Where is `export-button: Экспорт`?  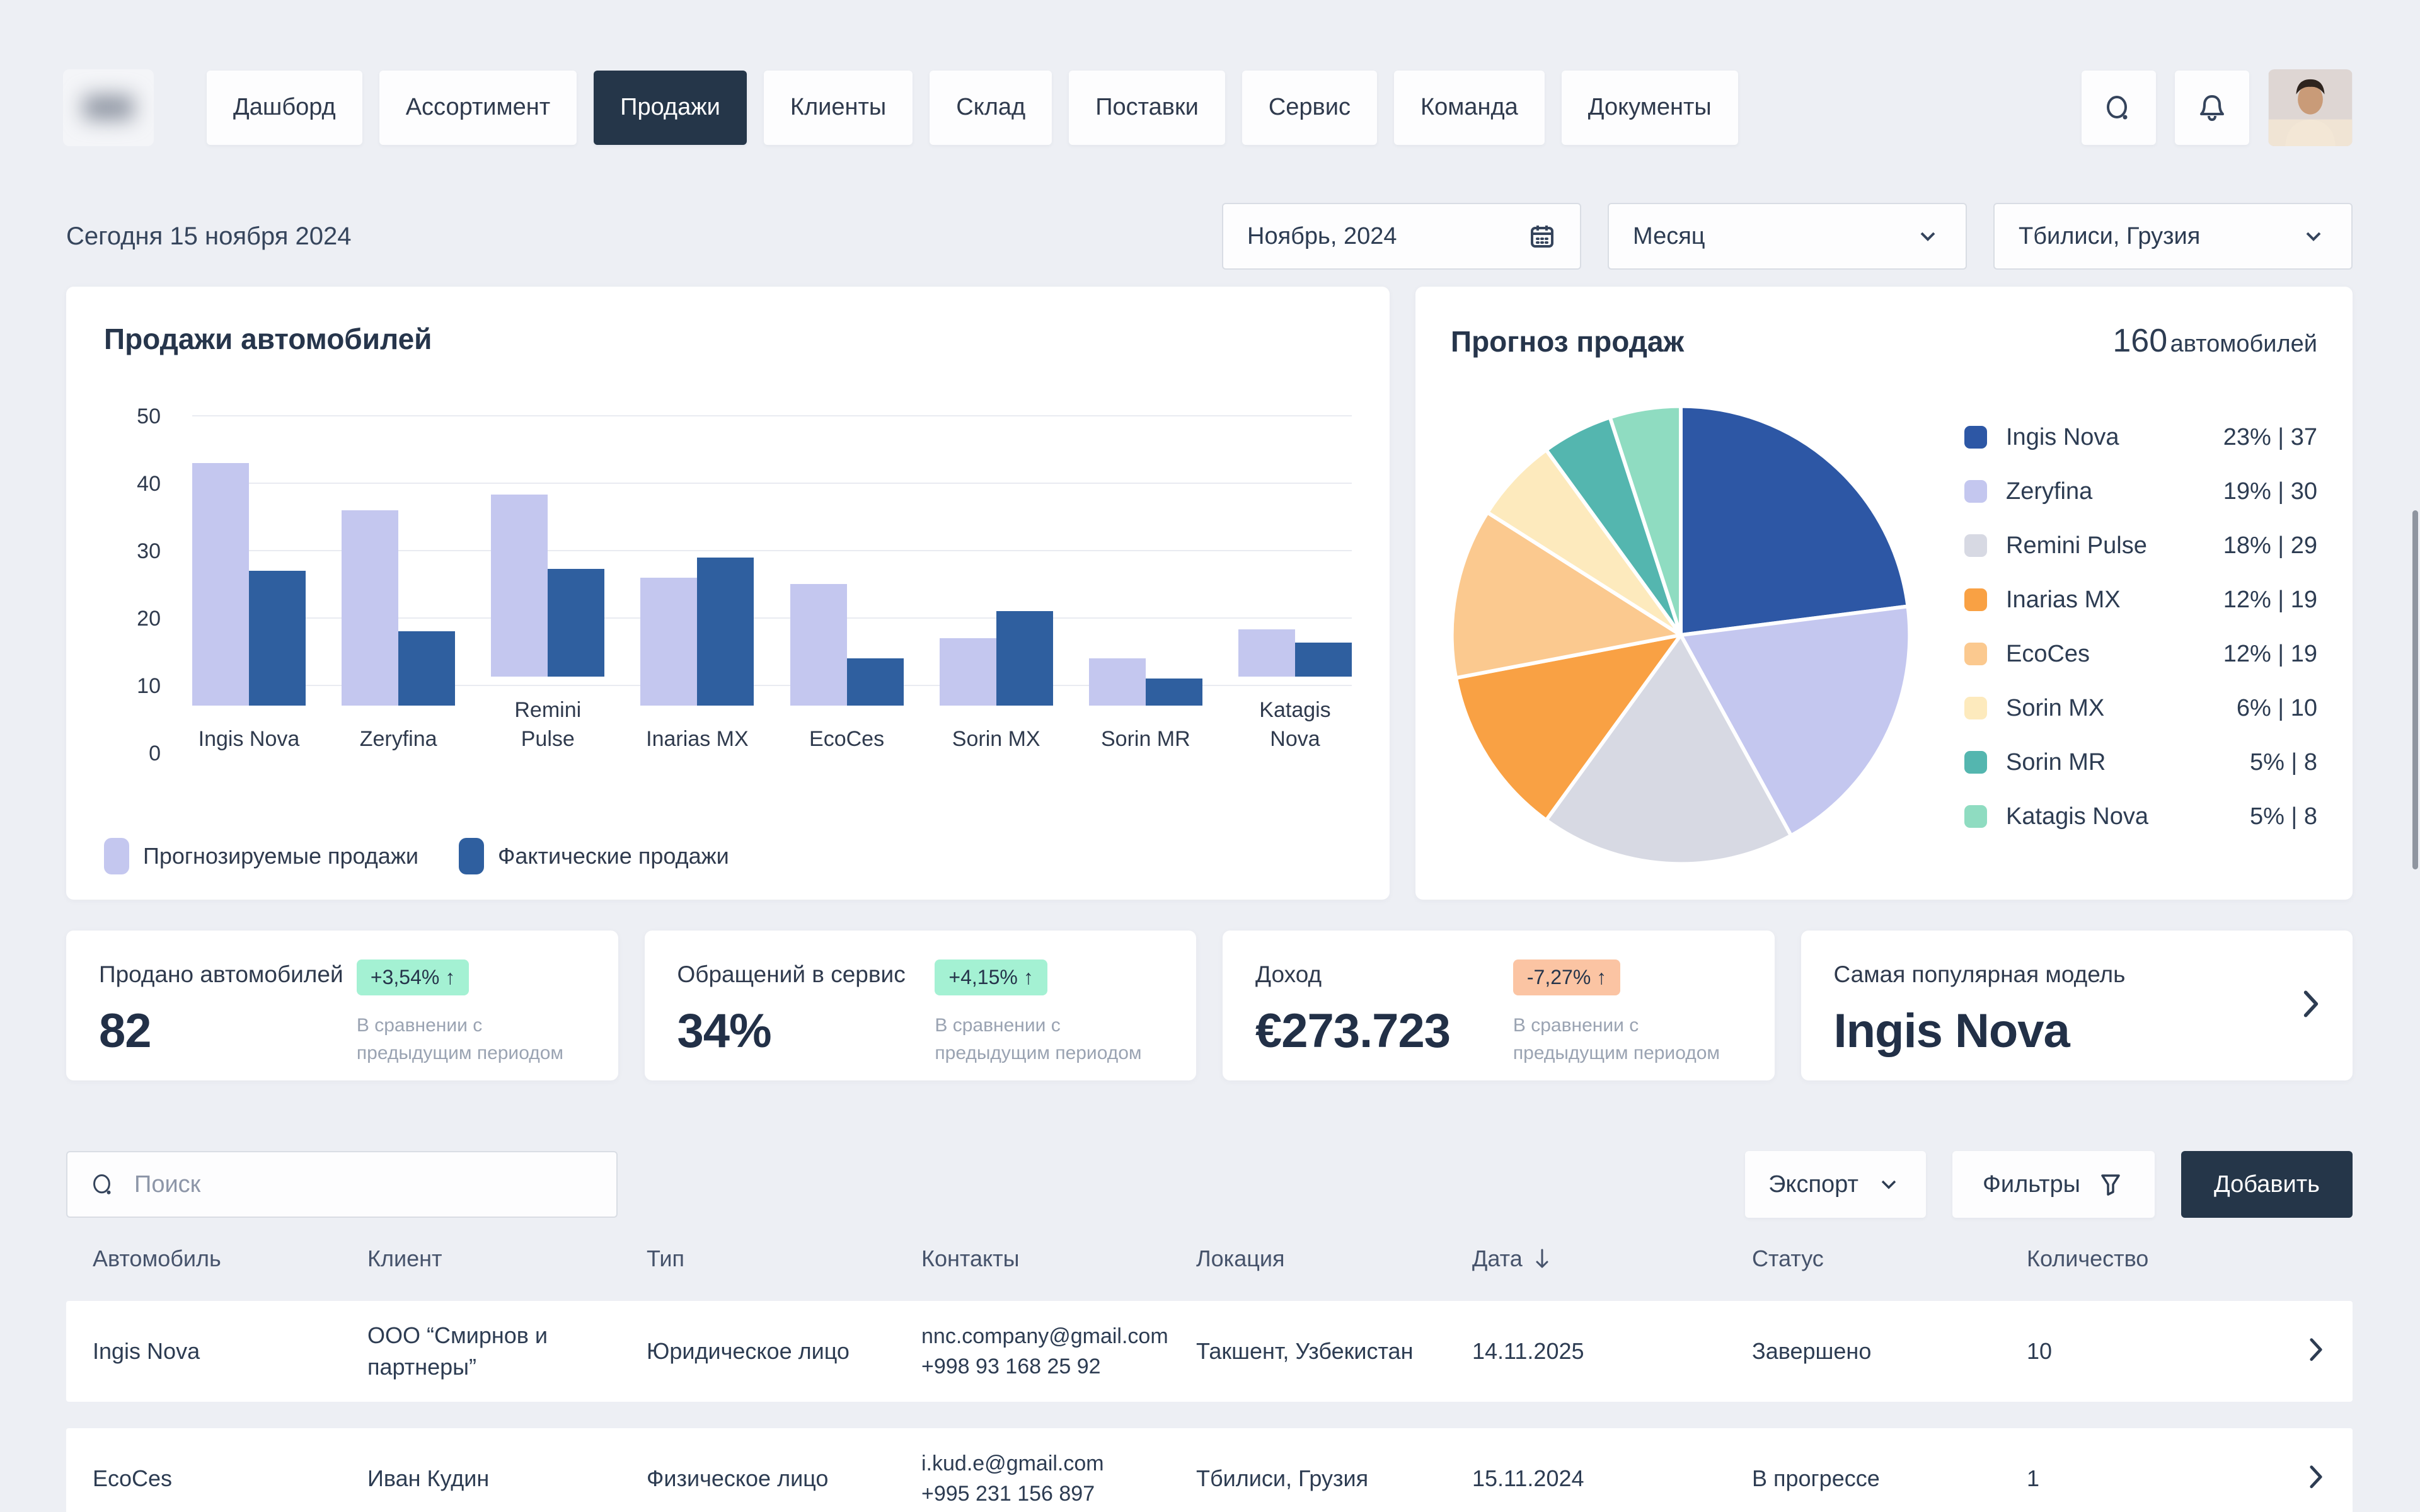
export-button: Экспорт is located at coordinates (1836, 1184).